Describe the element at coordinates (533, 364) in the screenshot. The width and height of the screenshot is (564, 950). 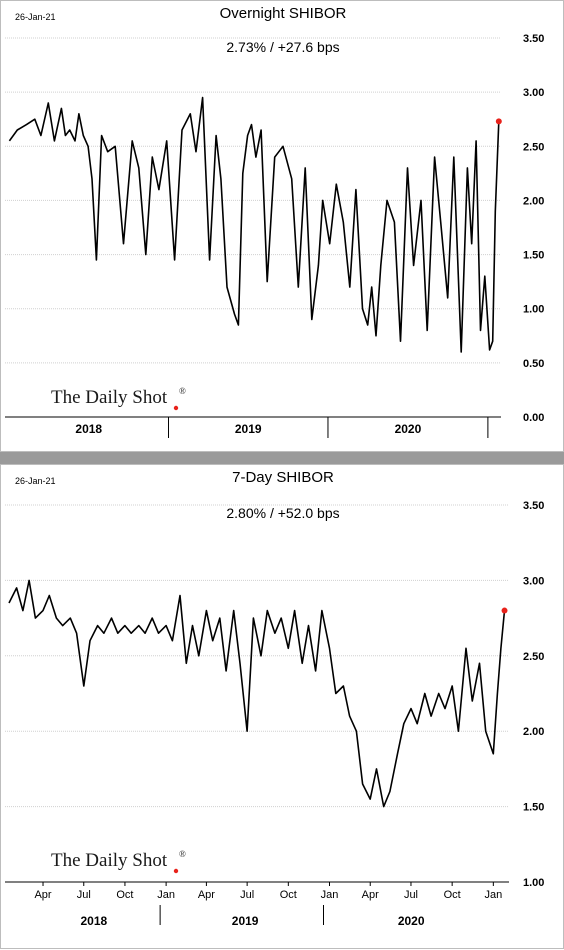
I see `y-tick-label: 0.50` at that location.